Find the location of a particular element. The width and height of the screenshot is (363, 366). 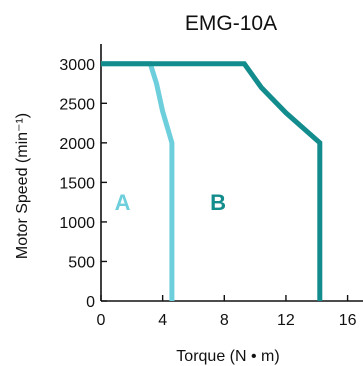

x-tick-label: 16 is located at coordinates (348, 320).